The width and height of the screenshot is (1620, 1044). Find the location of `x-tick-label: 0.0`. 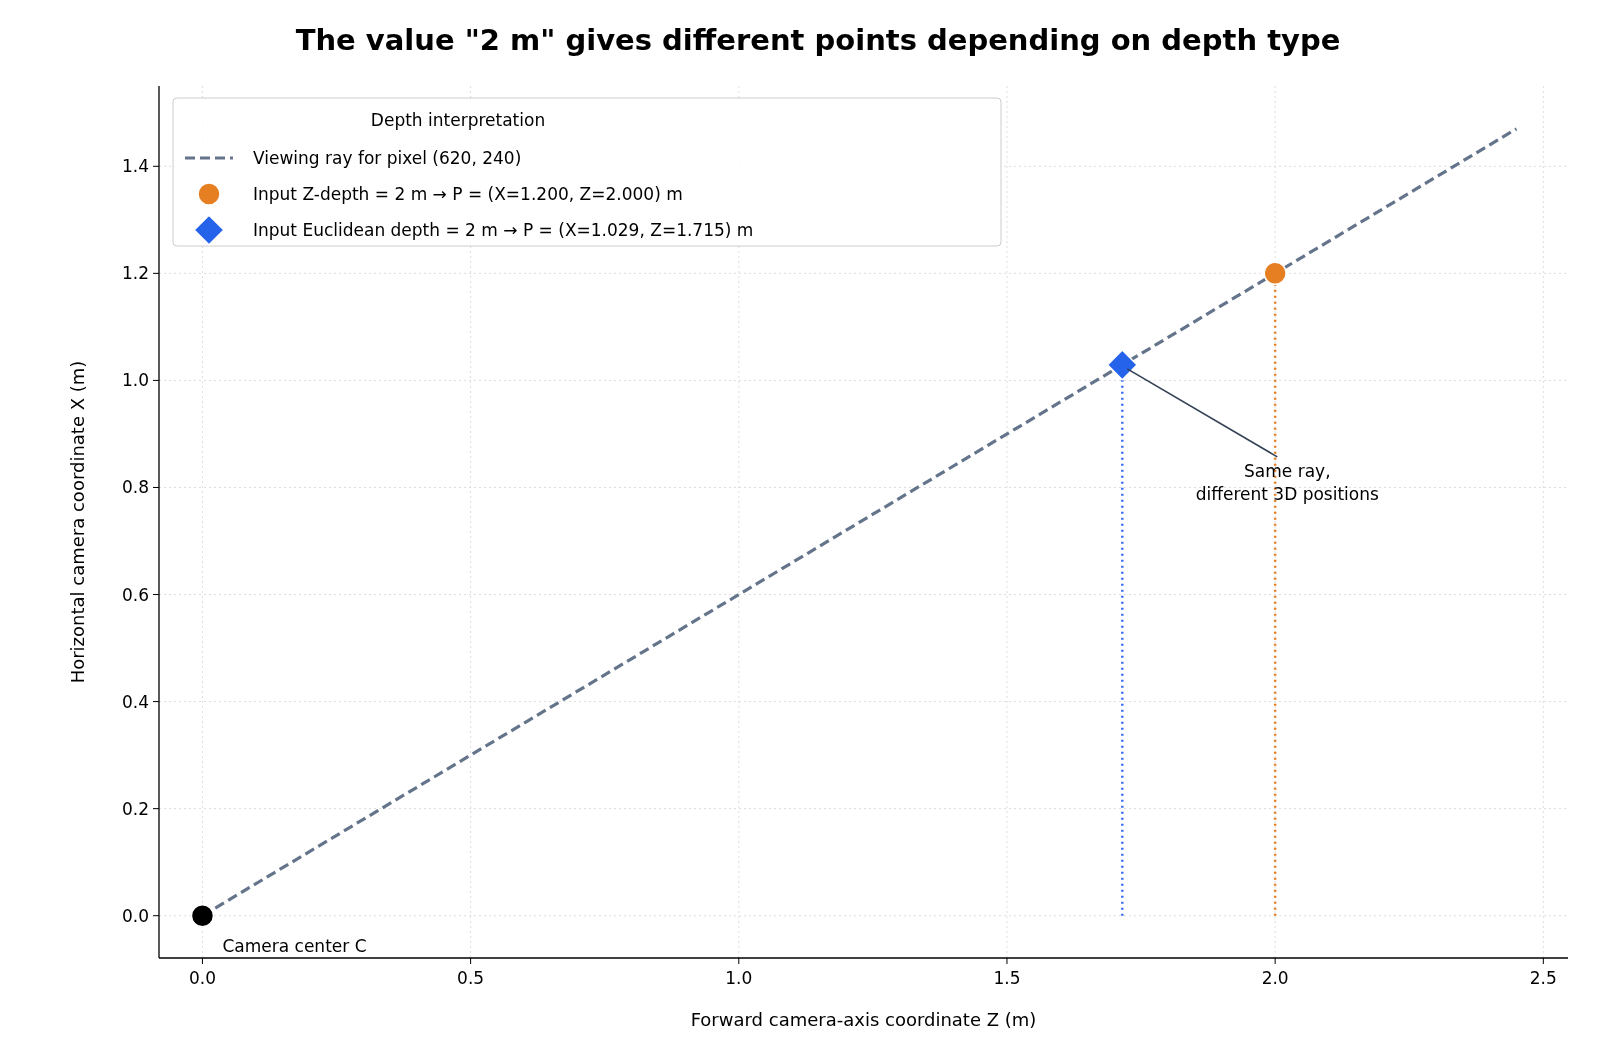

x-tick-label: 0.0 is located at coordinates (202, 978).